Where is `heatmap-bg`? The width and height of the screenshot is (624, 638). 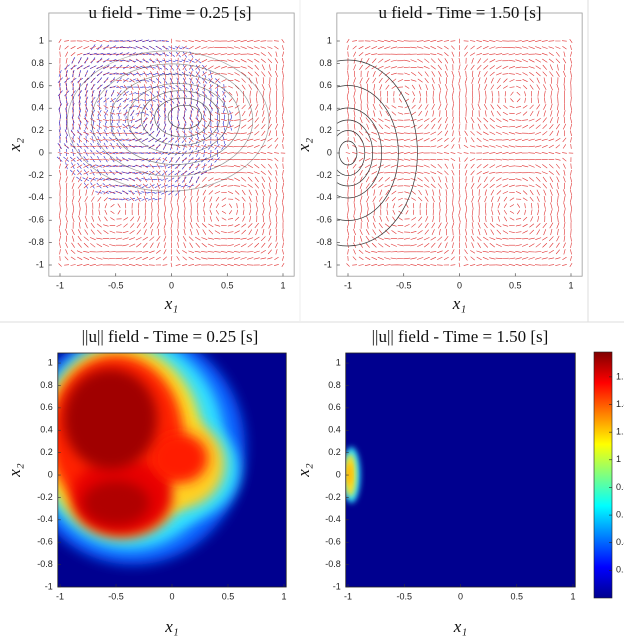 heatmap-bg is located at coordinates (460, 470).